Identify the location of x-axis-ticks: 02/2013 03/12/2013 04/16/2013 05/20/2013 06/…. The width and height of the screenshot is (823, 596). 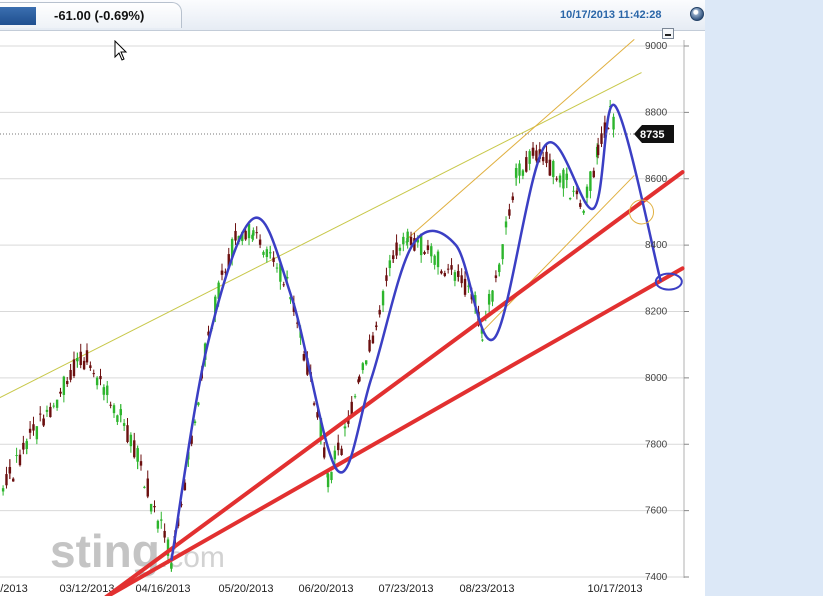
(321, 589).